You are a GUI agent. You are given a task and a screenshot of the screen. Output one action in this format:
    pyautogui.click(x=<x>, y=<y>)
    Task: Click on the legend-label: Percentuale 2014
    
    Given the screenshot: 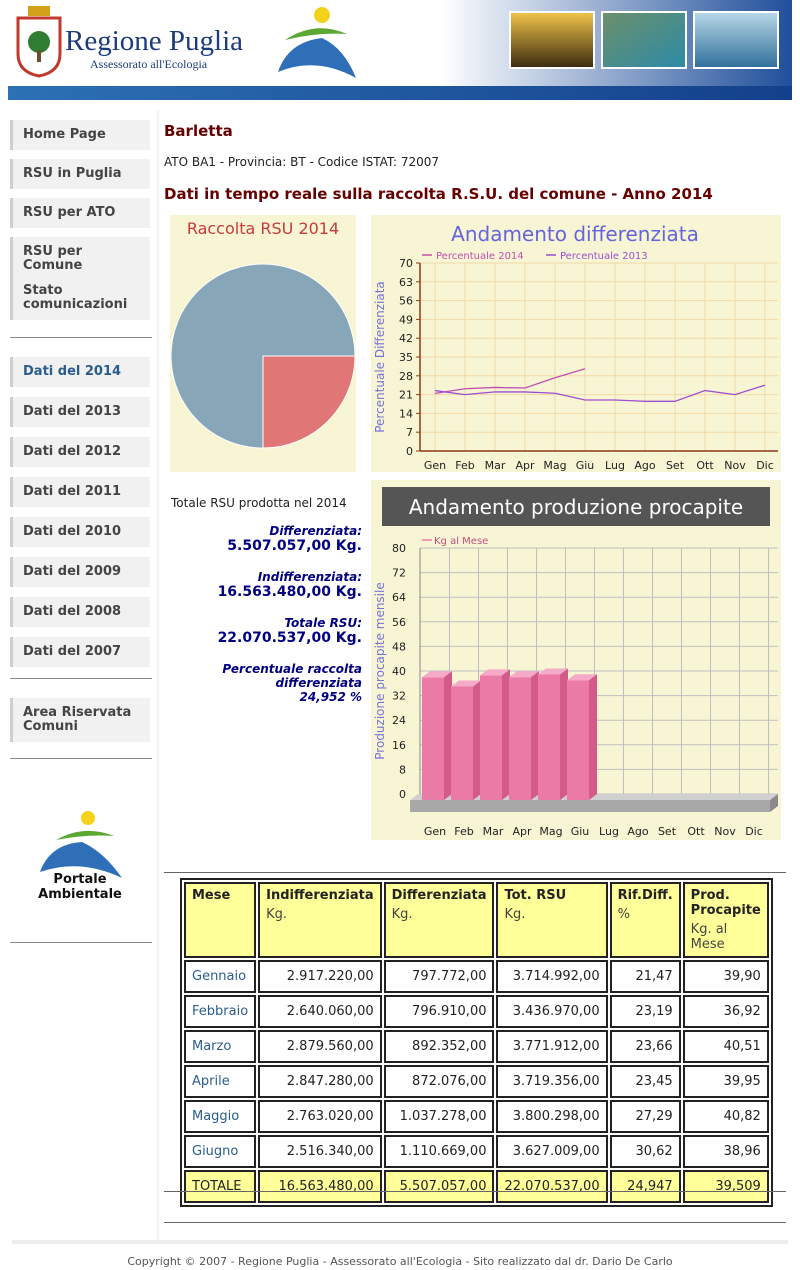 What is the action you would take?
    pyautogui.click(x=480, y=256)
    